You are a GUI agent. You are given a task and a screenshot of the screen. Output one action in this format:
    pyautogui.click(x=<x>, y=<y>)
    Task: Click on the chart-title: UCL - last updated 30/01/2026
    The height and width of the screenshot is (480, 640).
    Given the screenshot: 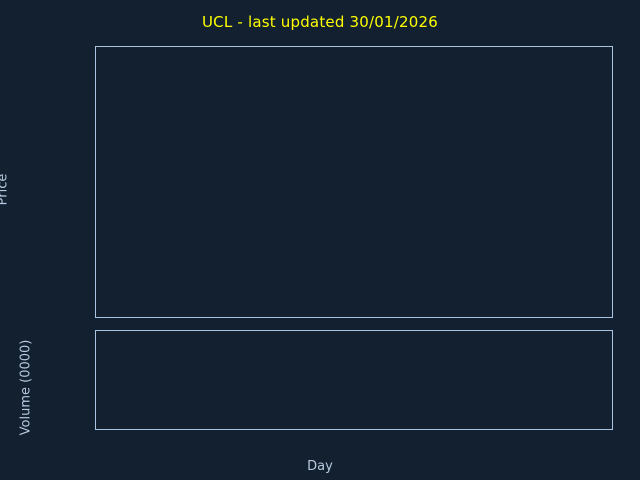 What is the action you would take?
    pyautogui.click(x=320, y=22)
    